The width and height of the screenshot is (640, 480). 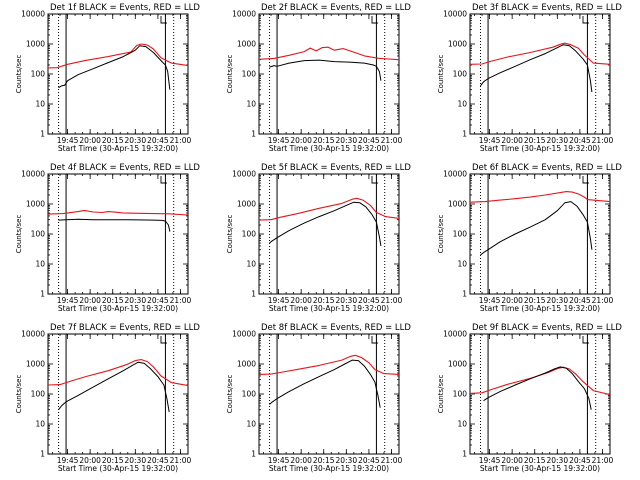 What do you see at coordinates (125, 328) in the screenshot?
I see `panel-title: Det 7f BLACK = Events, RED = LLD` at bounding box center [125, 328].